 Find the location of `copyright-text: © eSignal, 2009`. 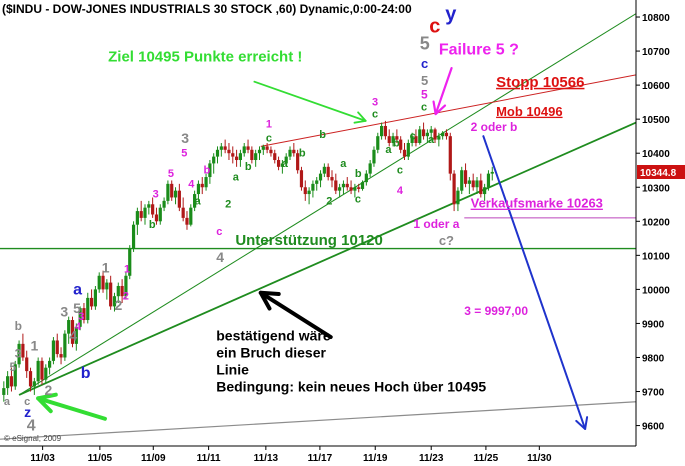

copyright-text: © eSignal, 2009 is located at coordinates (33, 438).